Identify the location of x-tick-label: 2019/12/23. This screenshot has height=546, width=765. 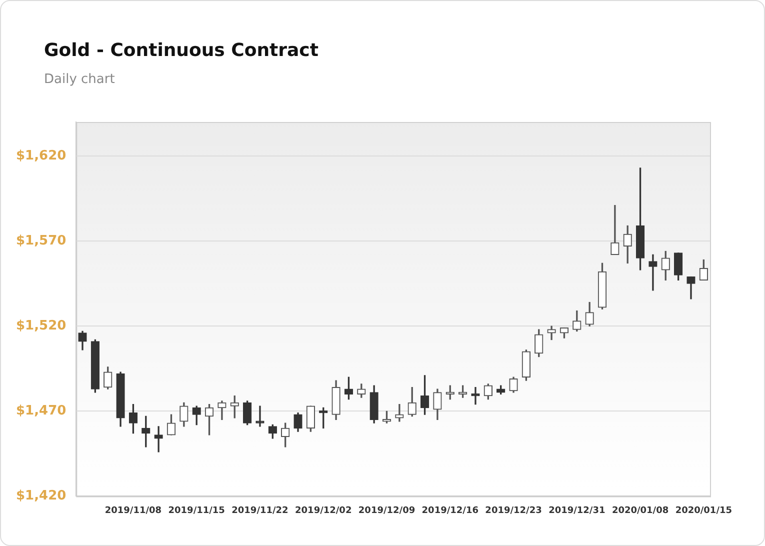
(513, 511).